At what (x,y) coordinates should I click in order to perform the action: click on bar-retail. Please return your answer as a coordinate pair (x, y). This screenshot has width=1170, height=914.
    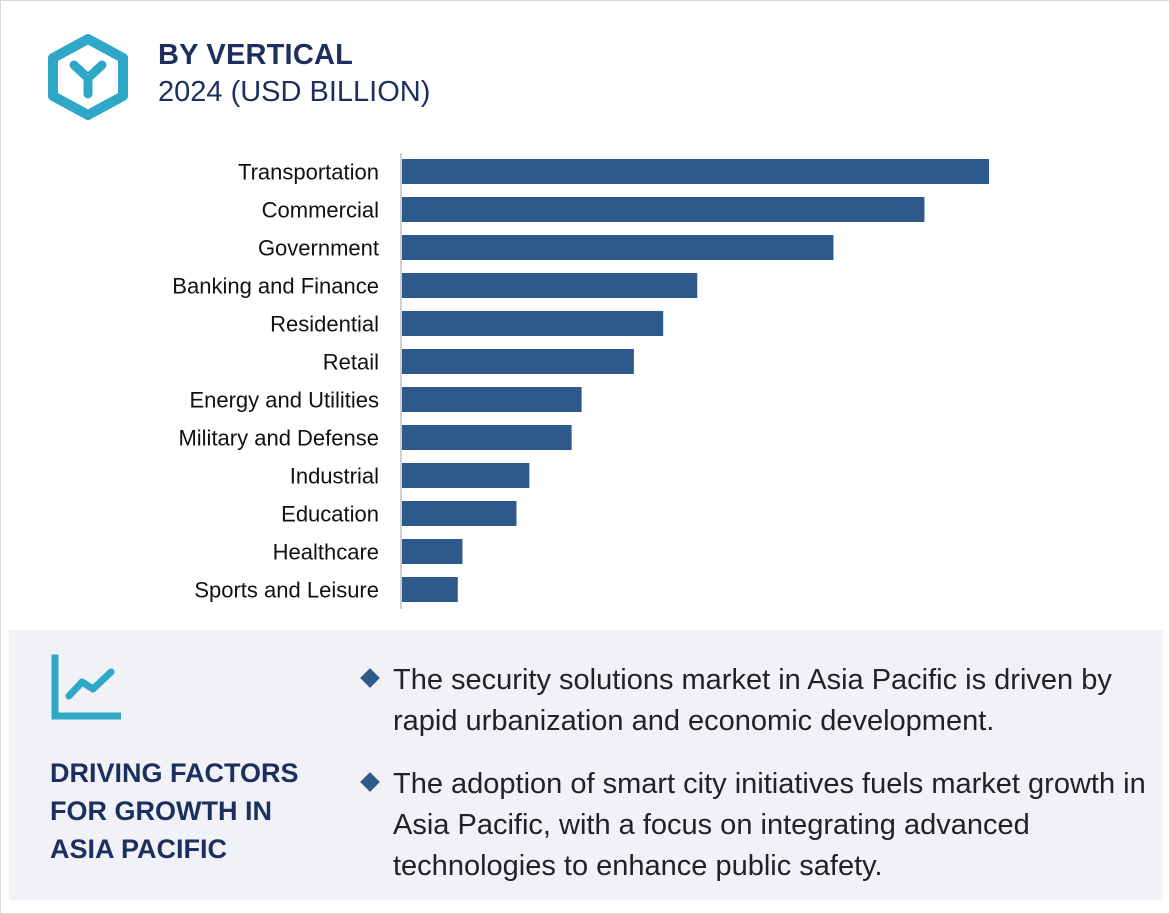
    Looking at the image, I should click on (518, 361).